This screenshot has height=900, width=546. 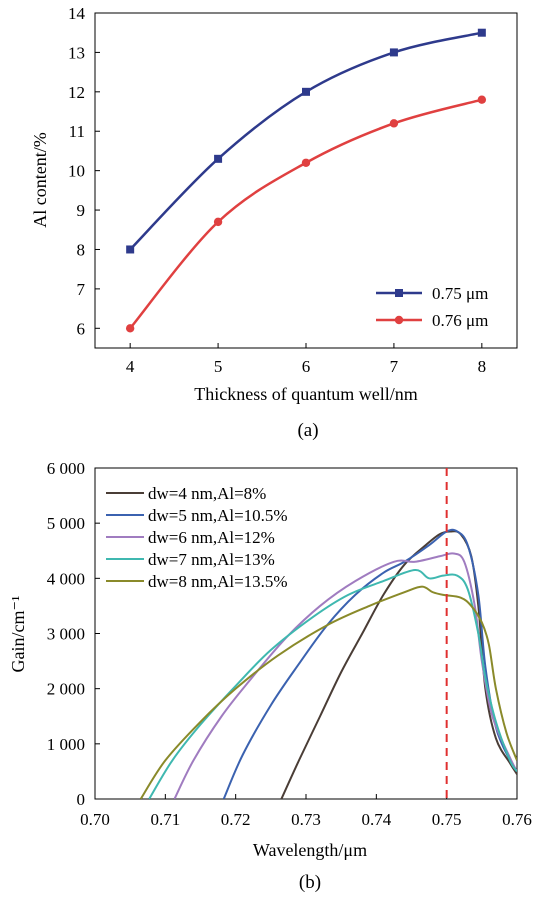 I want to click on legend-a-label-1: 0.76 μm, so click(x=460, y=320).